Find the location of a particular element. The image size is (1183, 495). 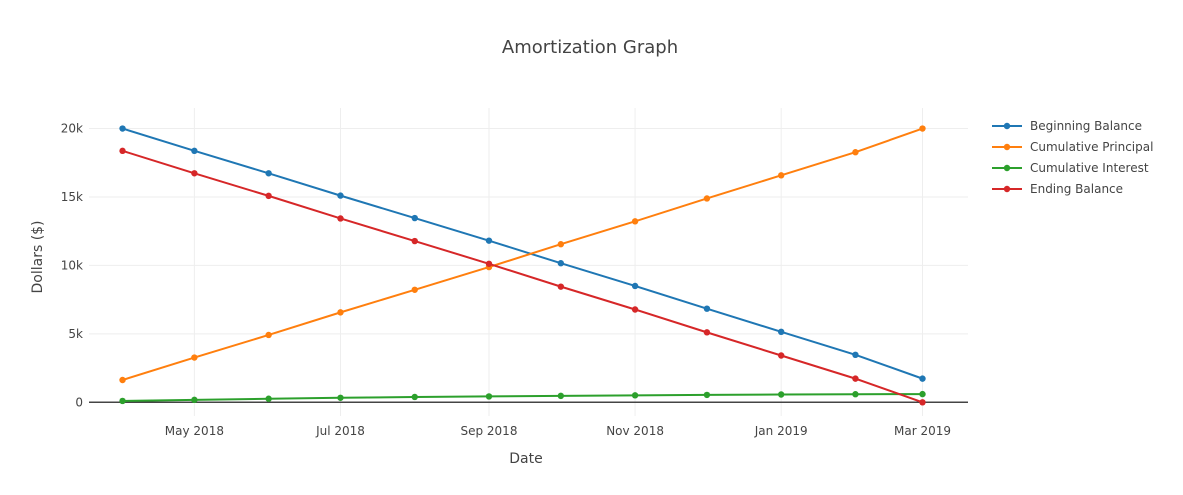

legend-item: Beginning Balance is located at coordinates (1067, 126).